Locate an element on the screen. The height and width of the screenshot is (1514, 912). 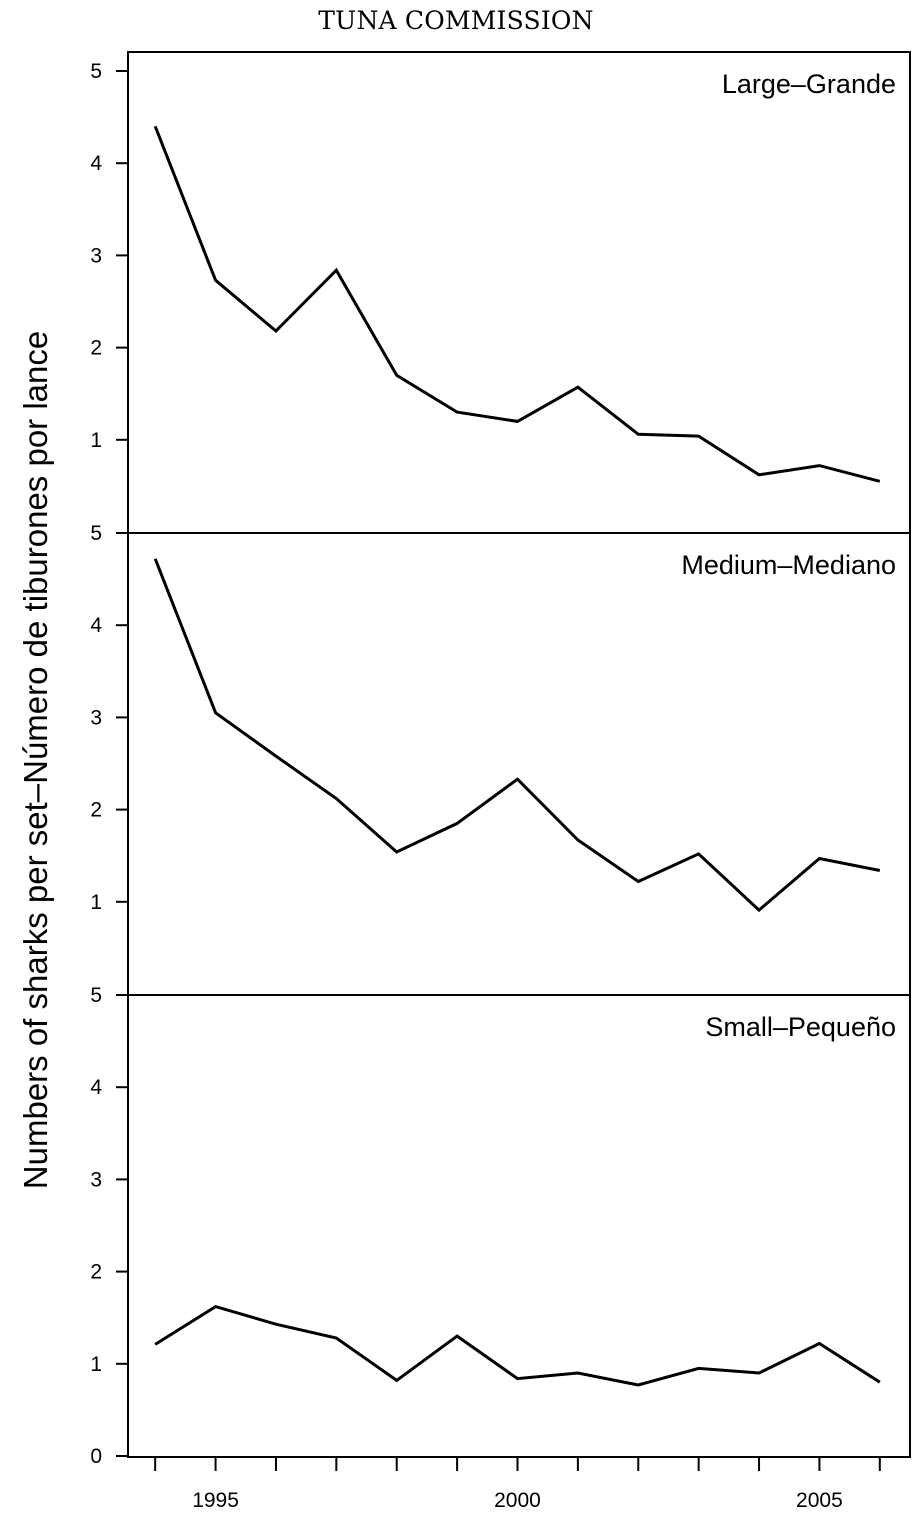
x-tick-label: 2000 is located at coordinates (517, 1500).